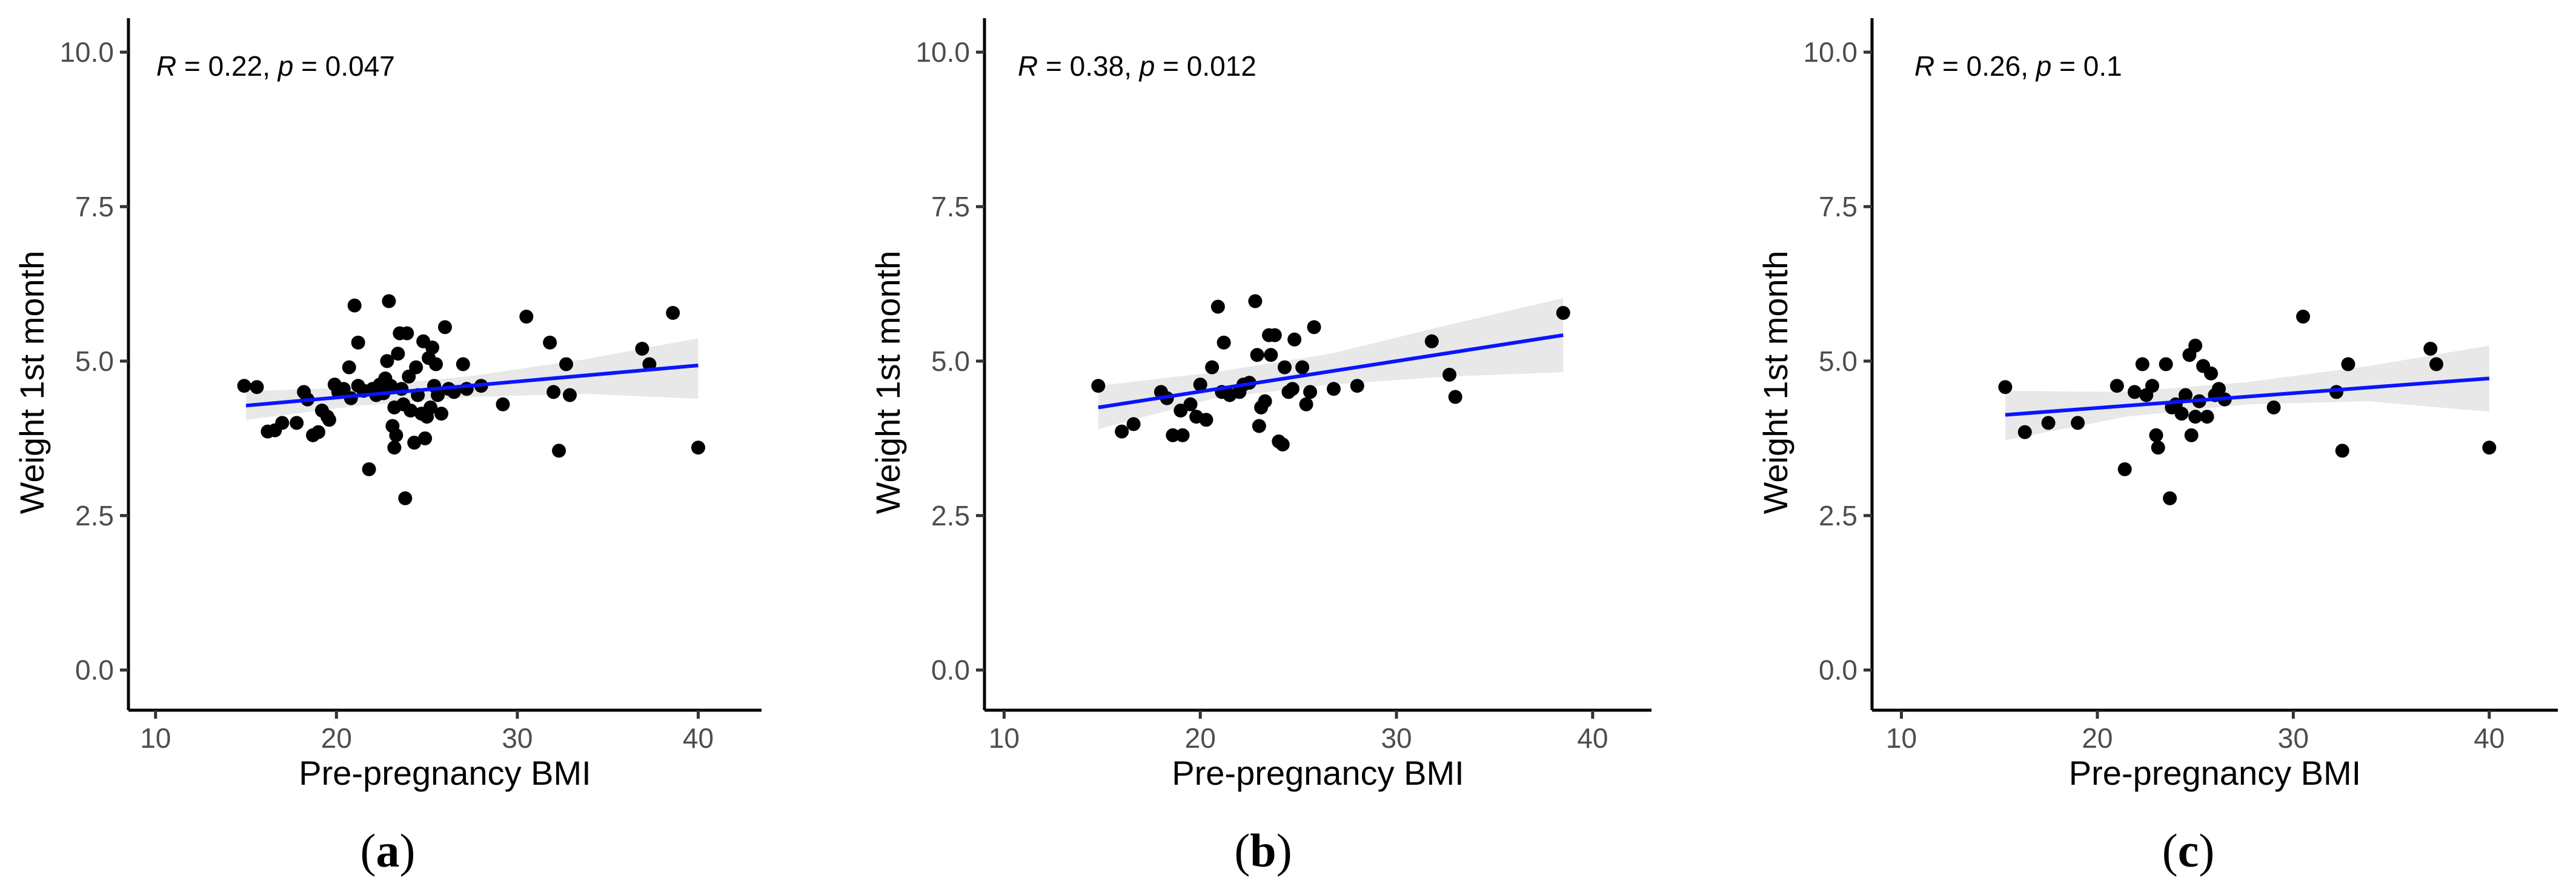  Describe the element at coordinates (388, 850) in the screenshot. I see `panel-label: (a)` at that location.